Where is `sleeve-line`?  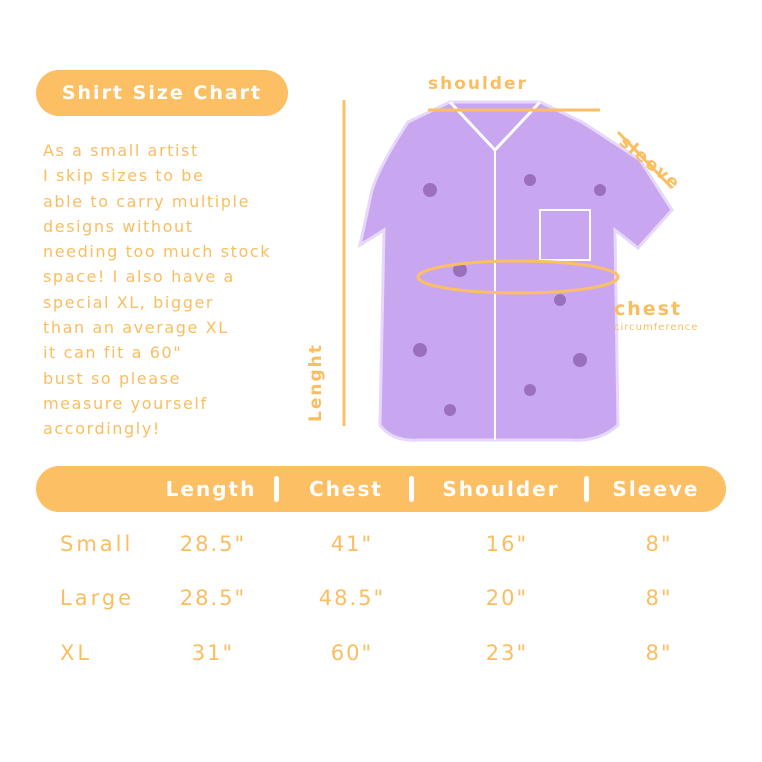 sleeve-line is located at coordinates (645, 160).